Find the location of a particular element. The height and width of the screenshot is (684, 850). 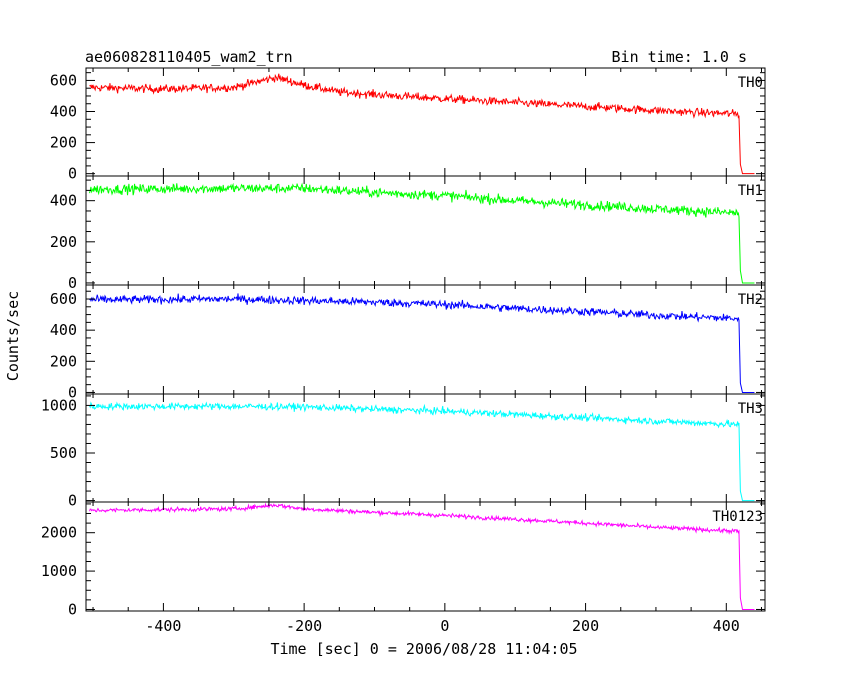

chart-title: ae060828110405_wam2_trn is located at coordinates (189, 57).